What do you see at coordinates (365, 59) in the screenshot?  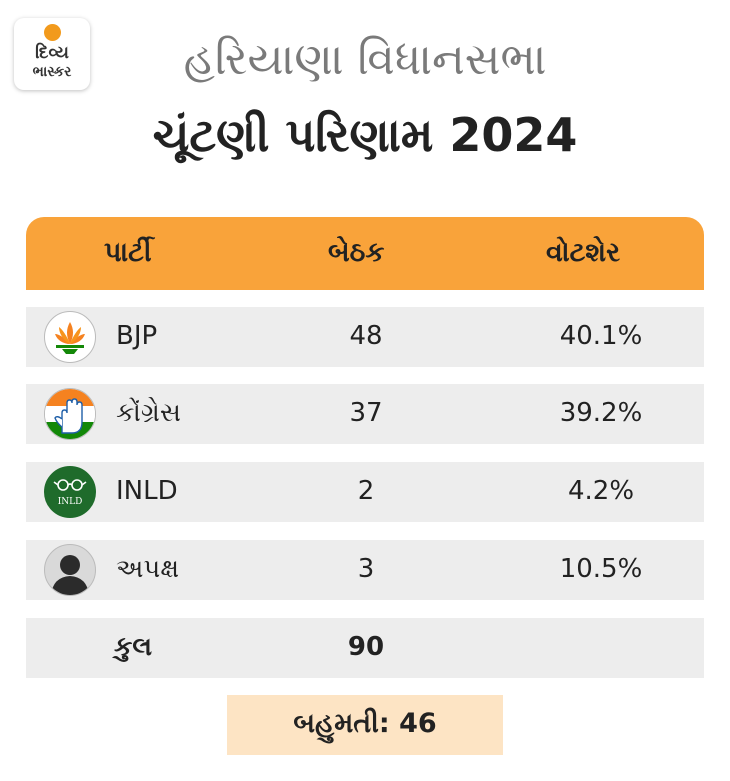 I see `title-line1: હરિયાણા વિધાનસભા` at bounding box center [365, 59].